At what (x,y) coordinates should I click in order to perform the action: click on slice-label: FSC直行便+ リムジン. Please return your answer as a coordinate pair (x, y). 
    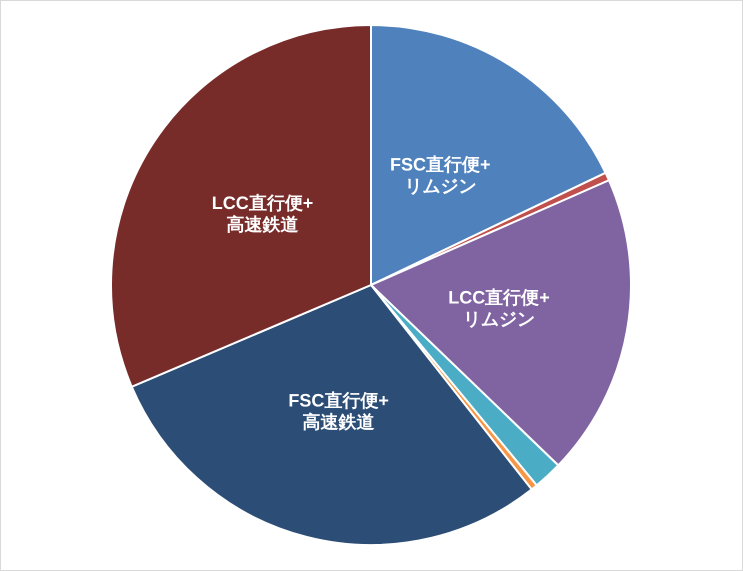
    Looking at the image, I should click on (440, 175).